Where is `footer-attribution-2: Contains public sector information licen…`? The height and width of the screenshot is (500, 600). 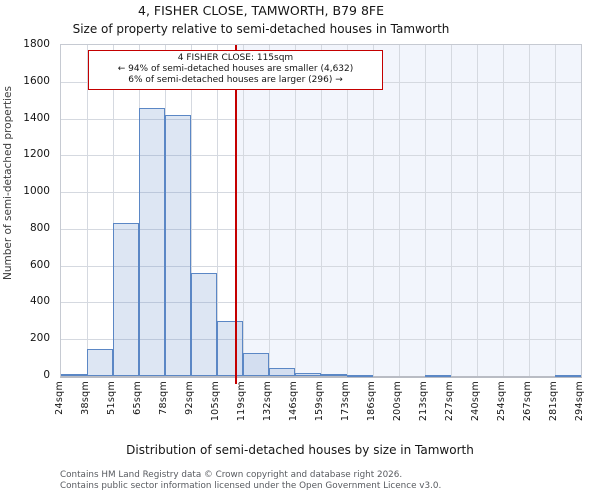
footer-attribution-2: Contains public sector information licen… is located at coordinates (251, 485).